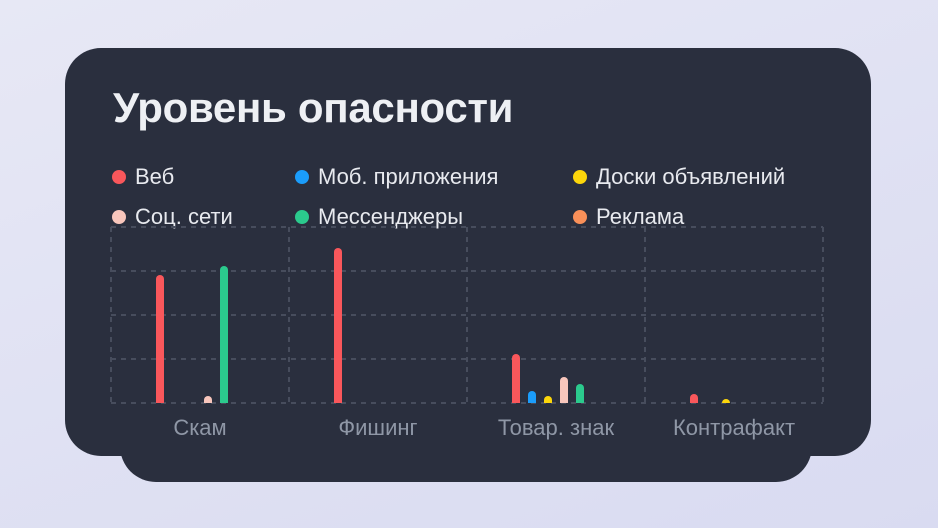 The height and width of the screenshot is (528, 938). What do you see at coordinates (640, 216) in the screenshot?
I see `legend-label: Реклама` at bounding box center [640, 216].